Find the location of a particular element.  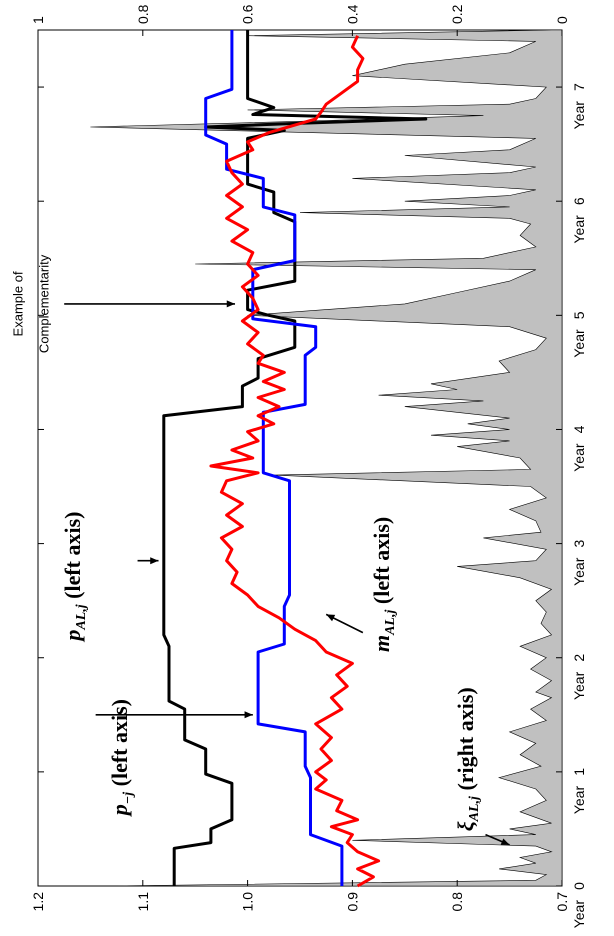

label-complementarity-line1: Example of is located at coordinates (17, 303).